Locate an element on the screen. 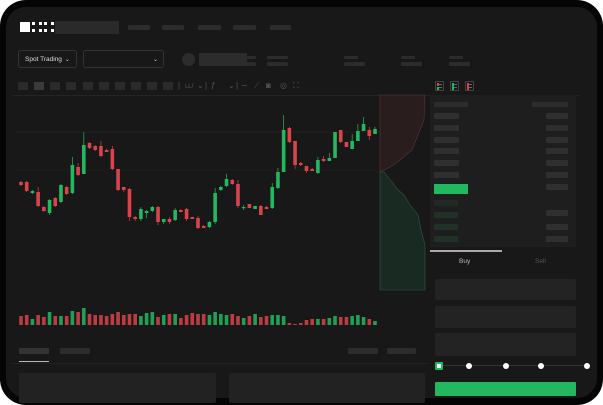  chart-type-icon: ⩊ is located at coordinates (189, 85).